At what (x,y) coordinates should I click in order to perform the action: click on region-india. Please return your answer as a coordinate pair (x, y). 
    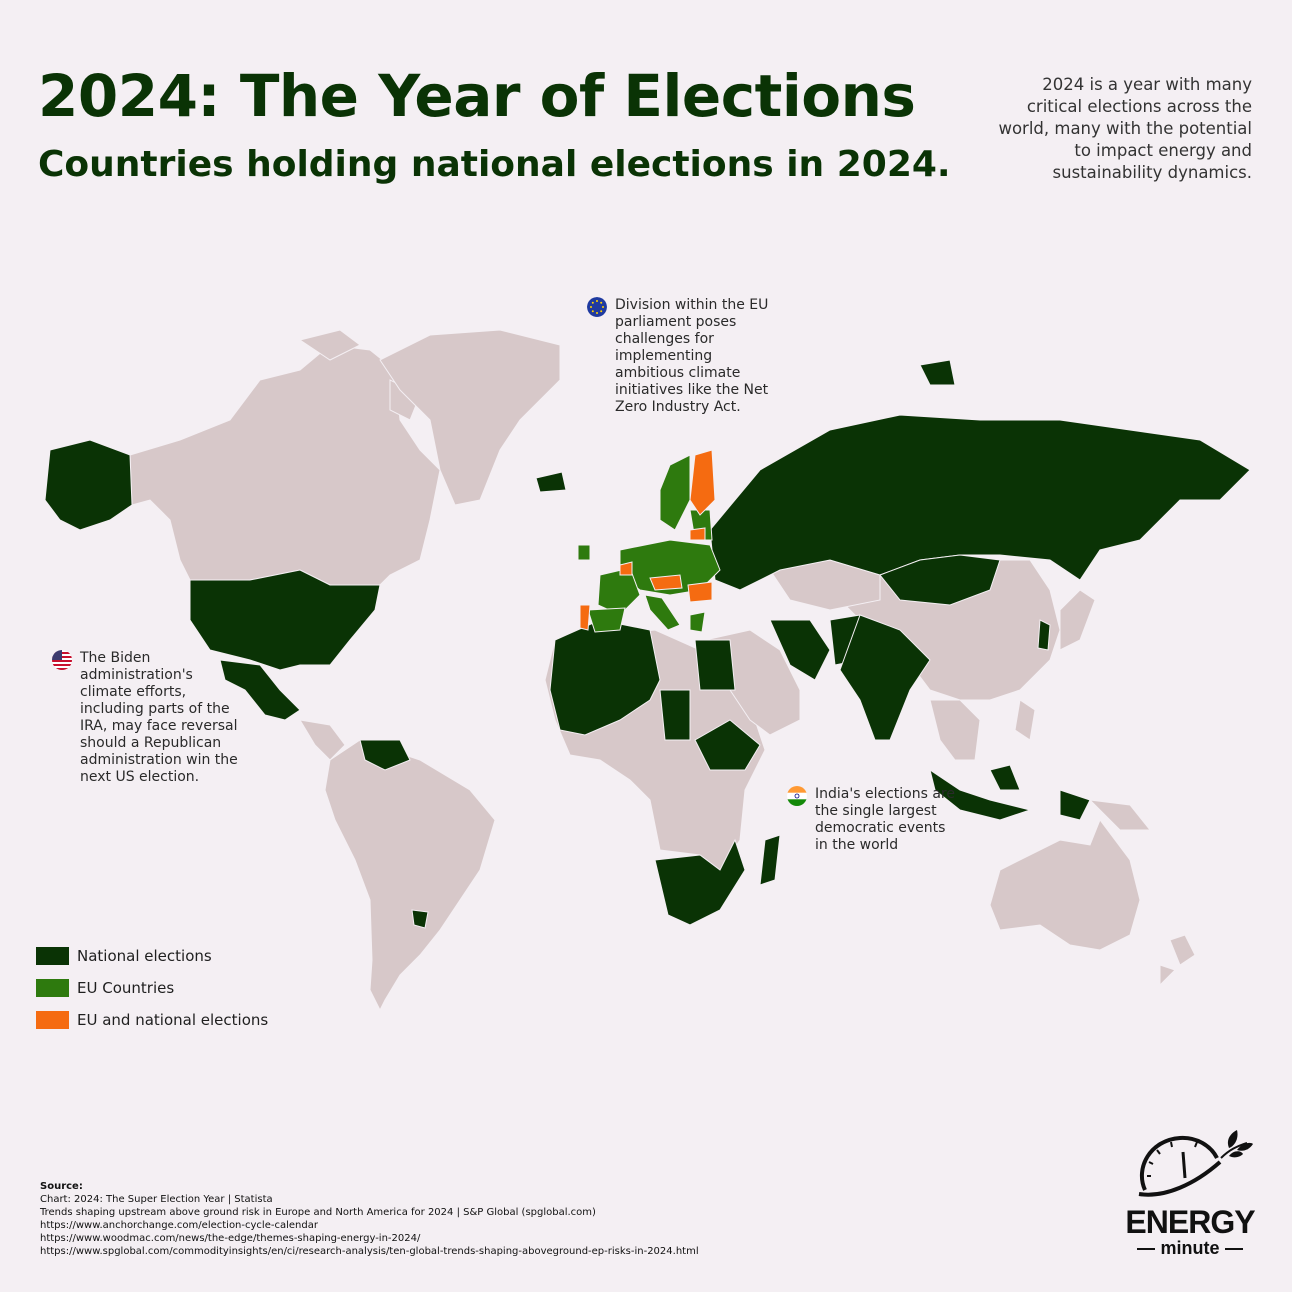
    Looking at the image, I should click on (885, 677).